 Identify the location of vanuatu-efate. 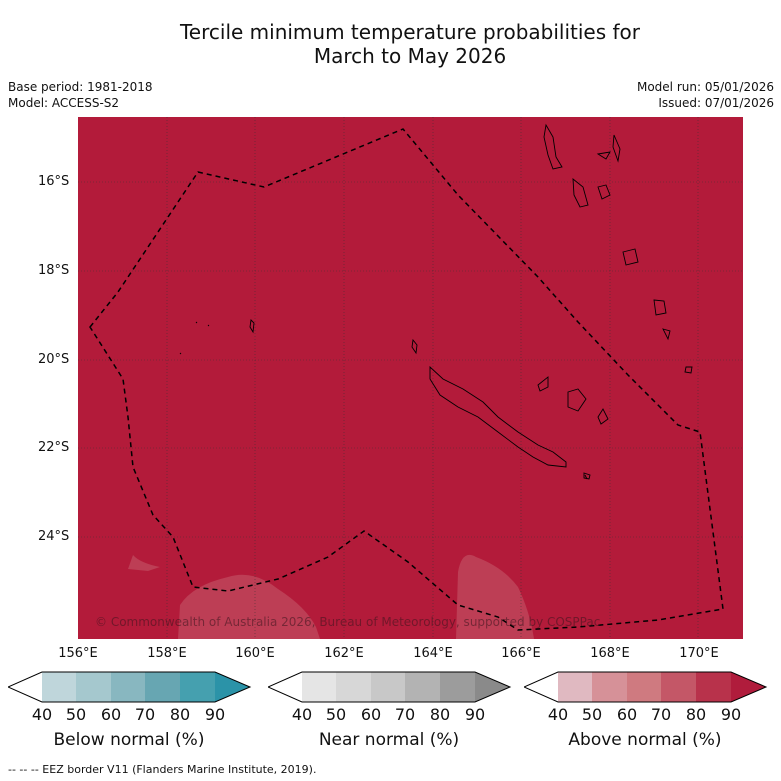
(618, 225).